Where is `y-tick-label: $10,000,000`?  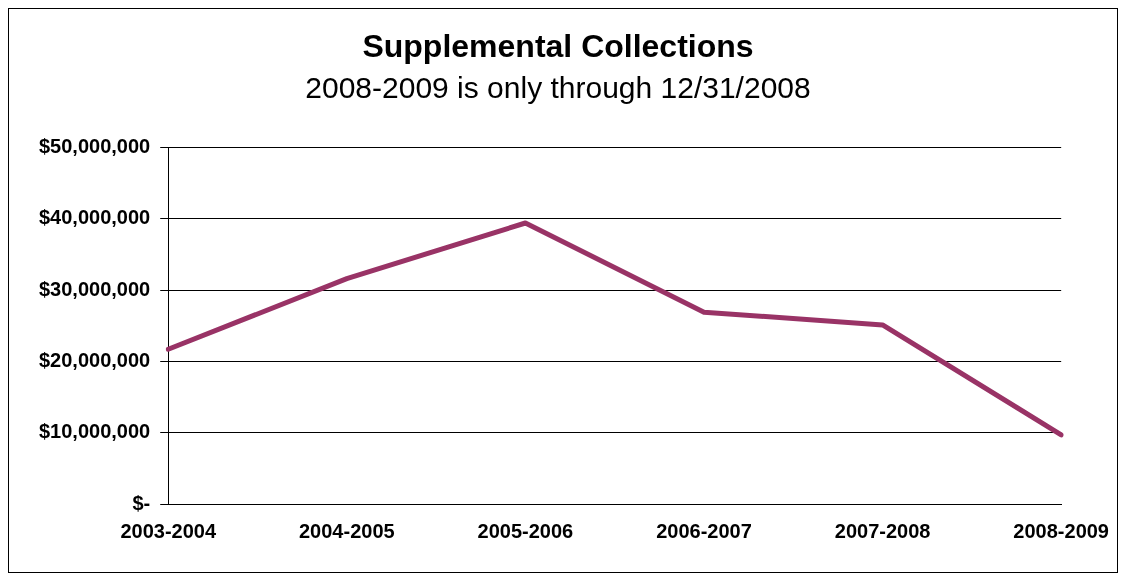
y-tick-label: $10,000,000 is located at coordinates (94, 431).